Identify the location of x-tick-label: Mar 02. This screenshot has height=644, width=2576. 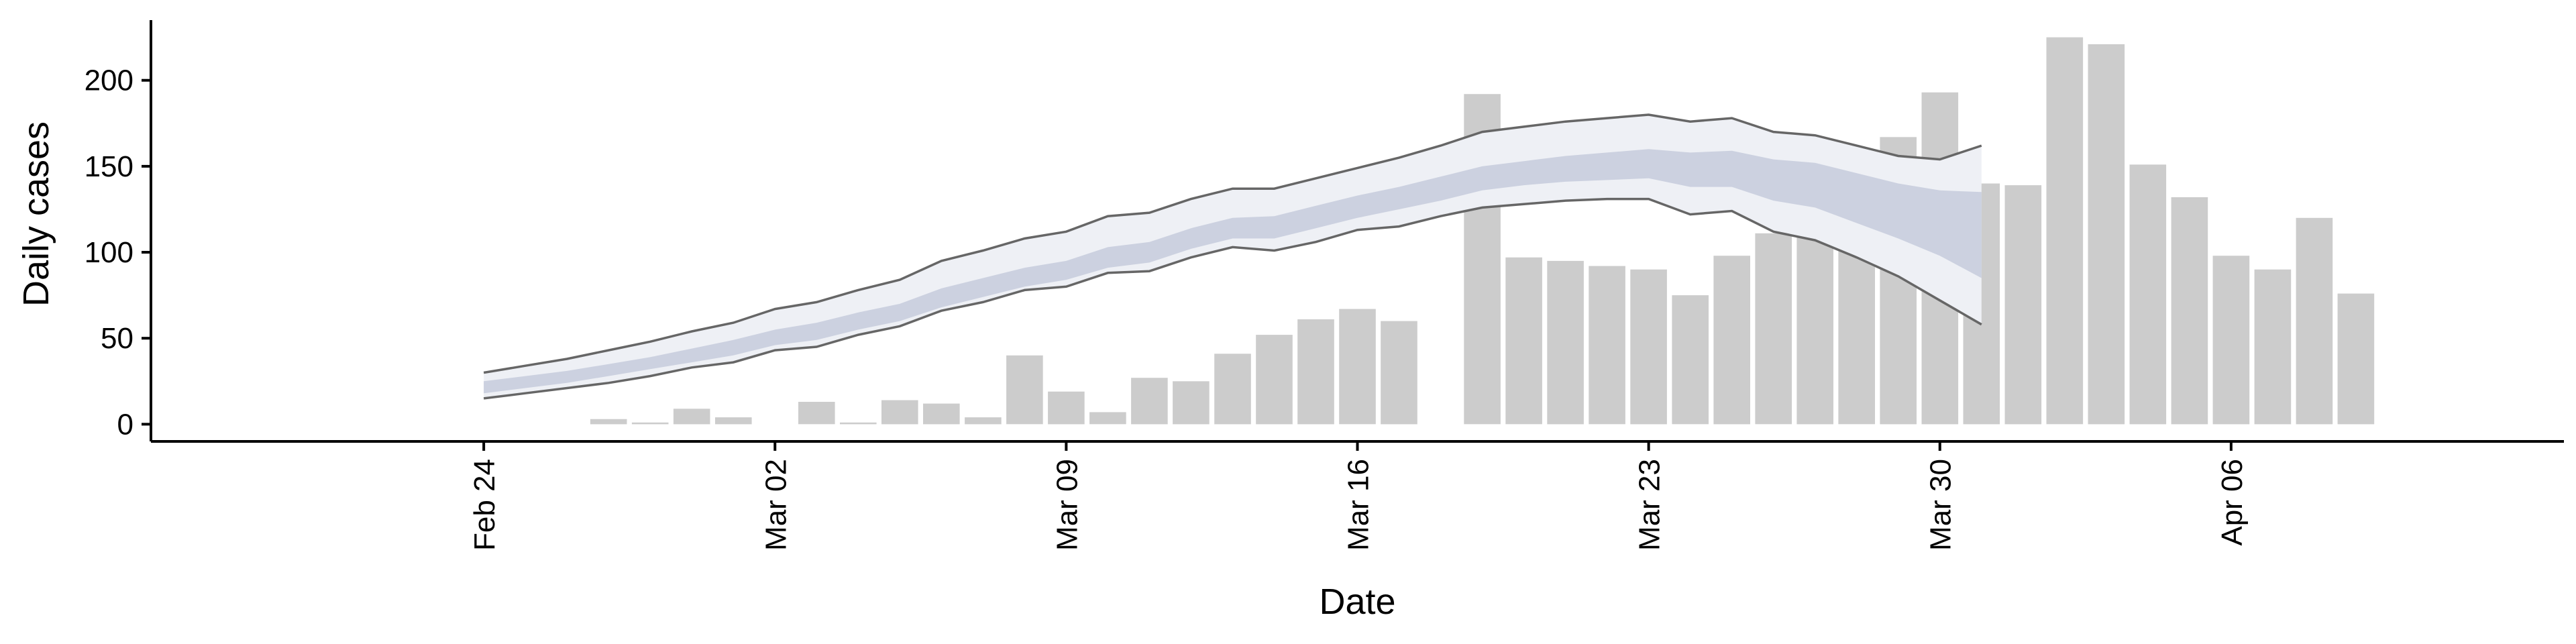
(775, 505).